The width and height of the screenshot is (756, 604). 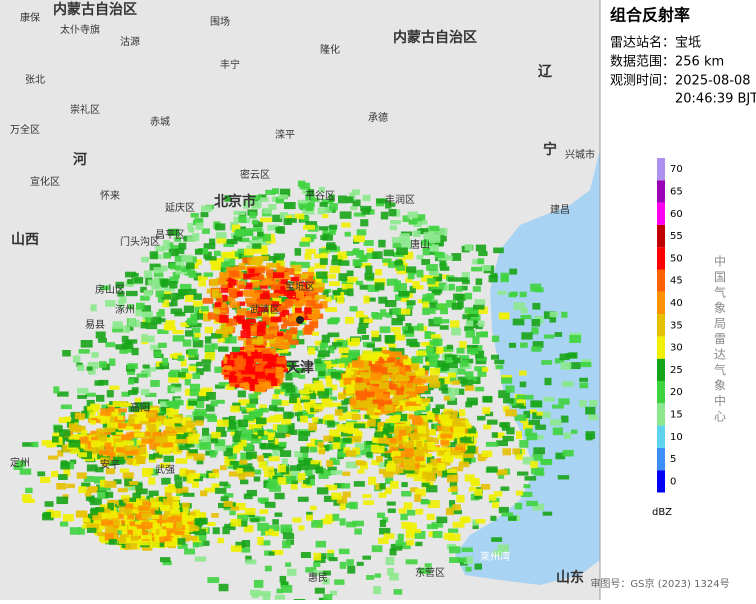 What do you see at coordinates (720, 308) in the screenshot?
I see `org-char: 象` at bounding box center [720, 308].